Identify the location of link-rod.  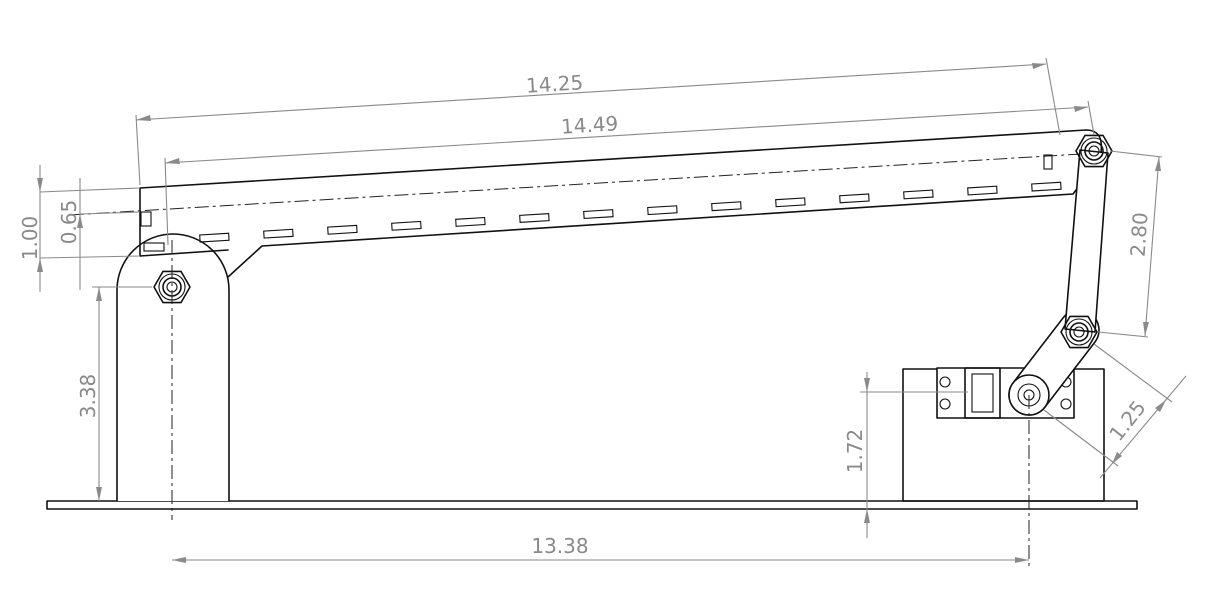
(1086, 241).